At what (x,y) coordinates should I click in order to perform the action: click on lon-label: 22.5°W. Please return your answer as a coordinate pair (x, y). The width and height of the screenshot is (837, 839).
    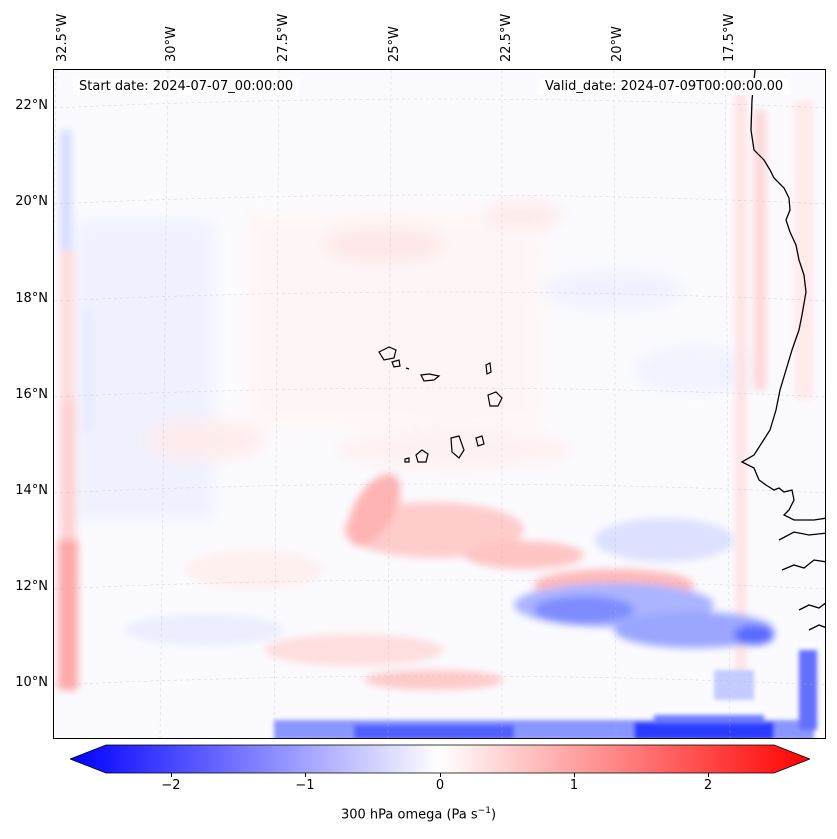
    Looking at the image, I should click on (506, 37).